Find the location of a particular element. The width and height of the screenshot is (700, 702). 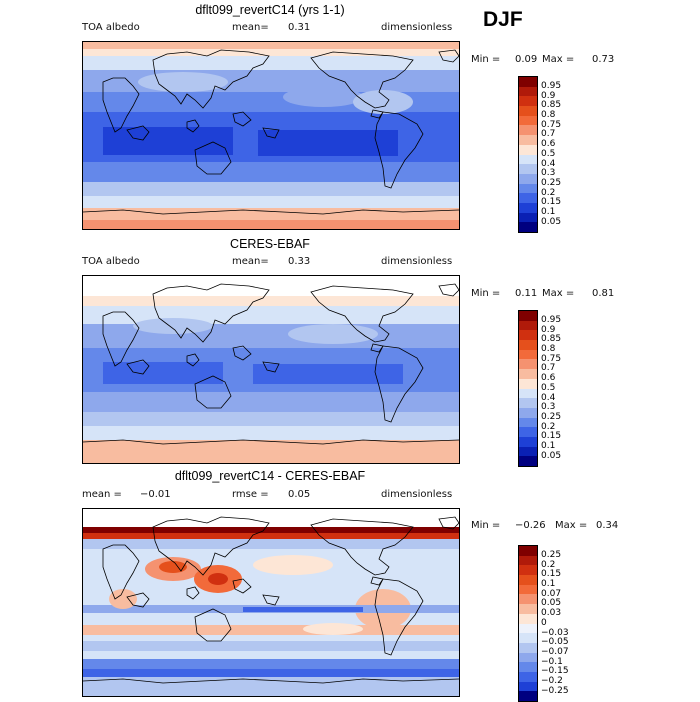

panel2-colorbar-tick-label: 0.3 is located at coordinates (548, 407).